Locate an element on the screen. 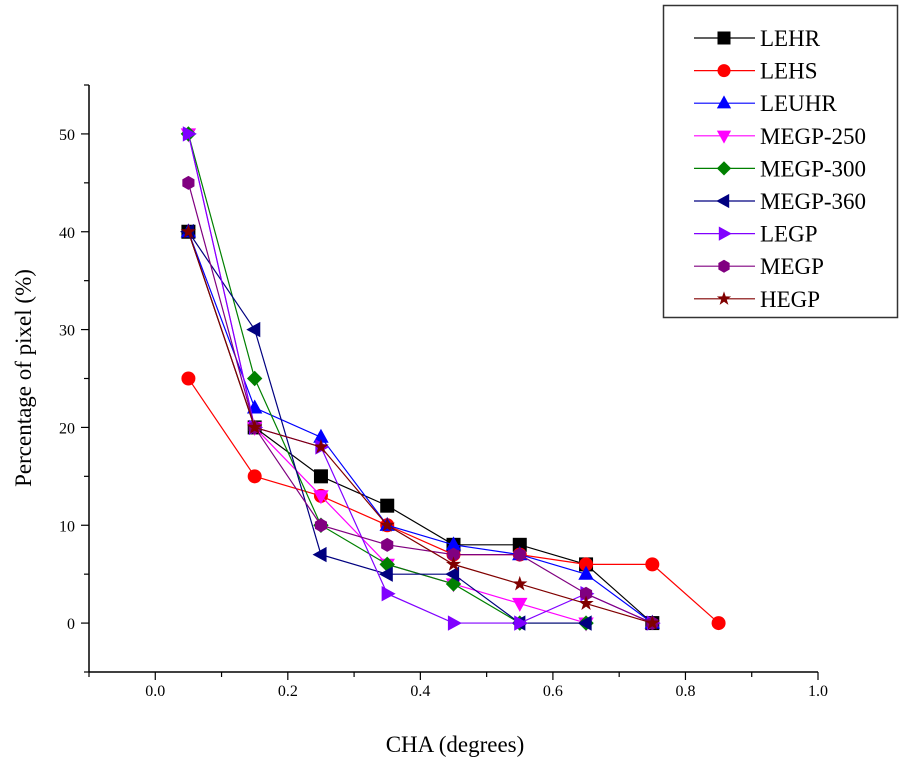  legend-item: LEHR is located at coordinates (757, 38).